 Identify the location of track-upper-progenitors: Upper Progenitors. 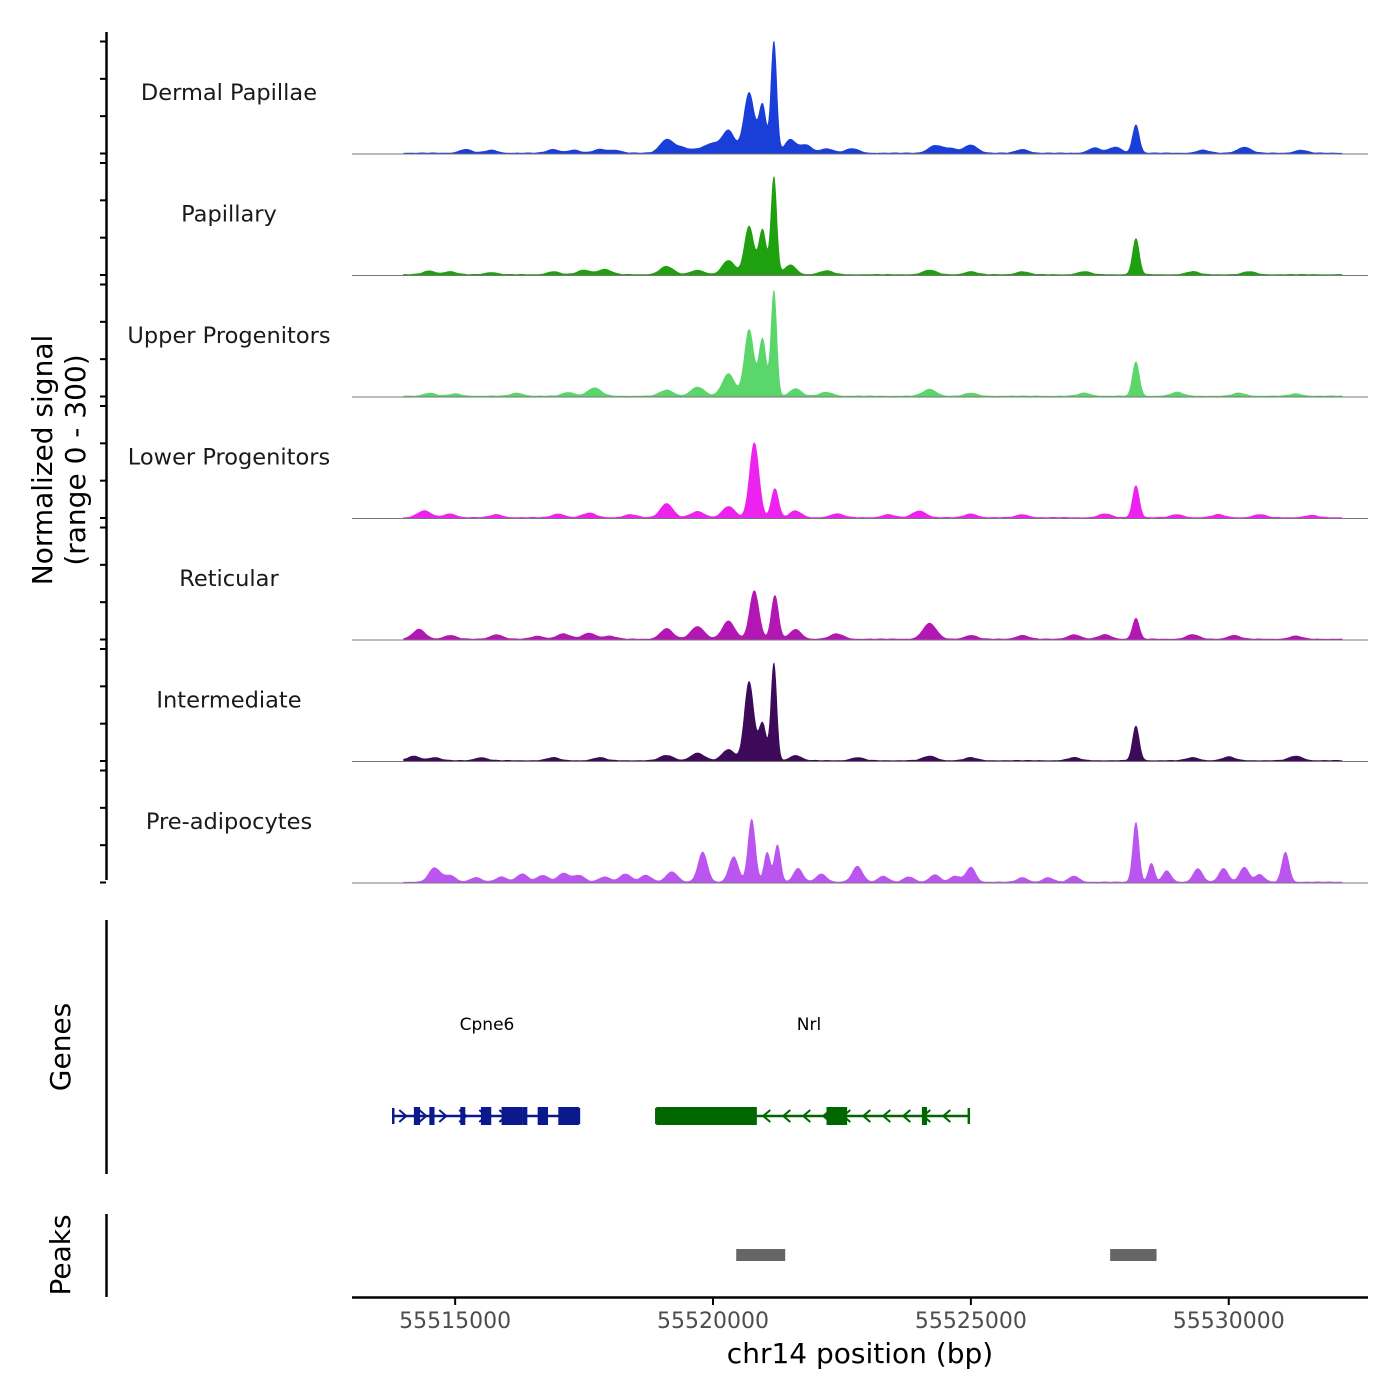
(747, 343).